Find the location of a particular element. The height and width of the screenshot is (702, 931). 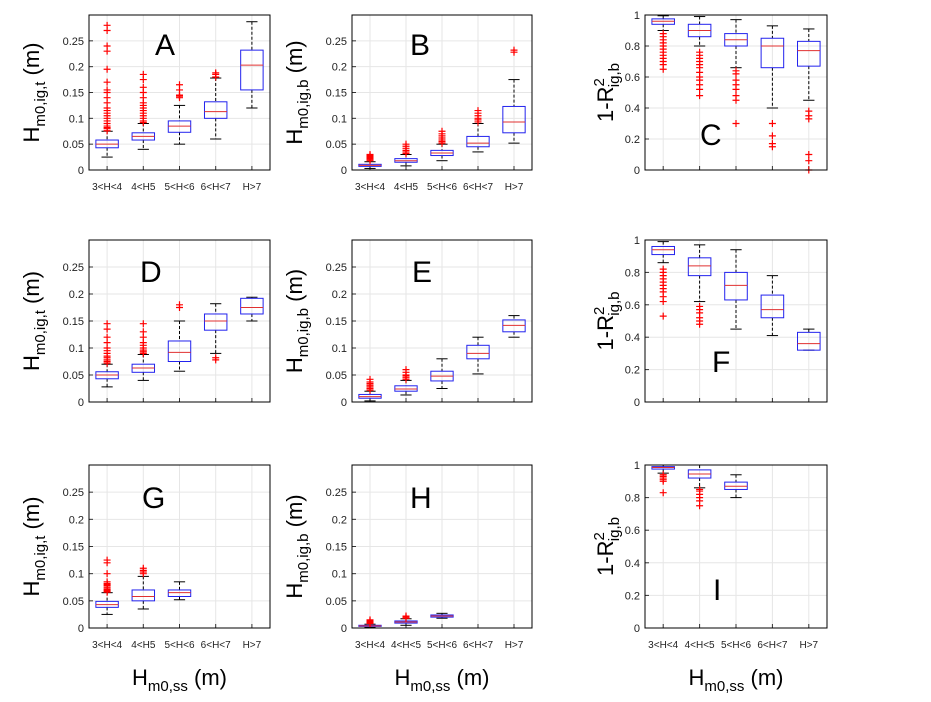

panel-E: 0 0.05 0.1 0.15 0.2 0.25 E Hm0,ig,b (m) is located at coordinates (407, 324).